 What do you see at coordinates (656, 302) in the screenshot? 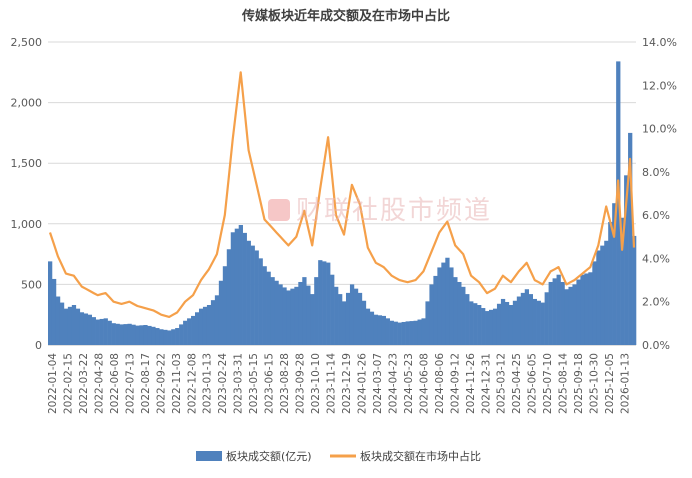
I see `right-tick-label: 2.0%` at bounding box center [656, 302].